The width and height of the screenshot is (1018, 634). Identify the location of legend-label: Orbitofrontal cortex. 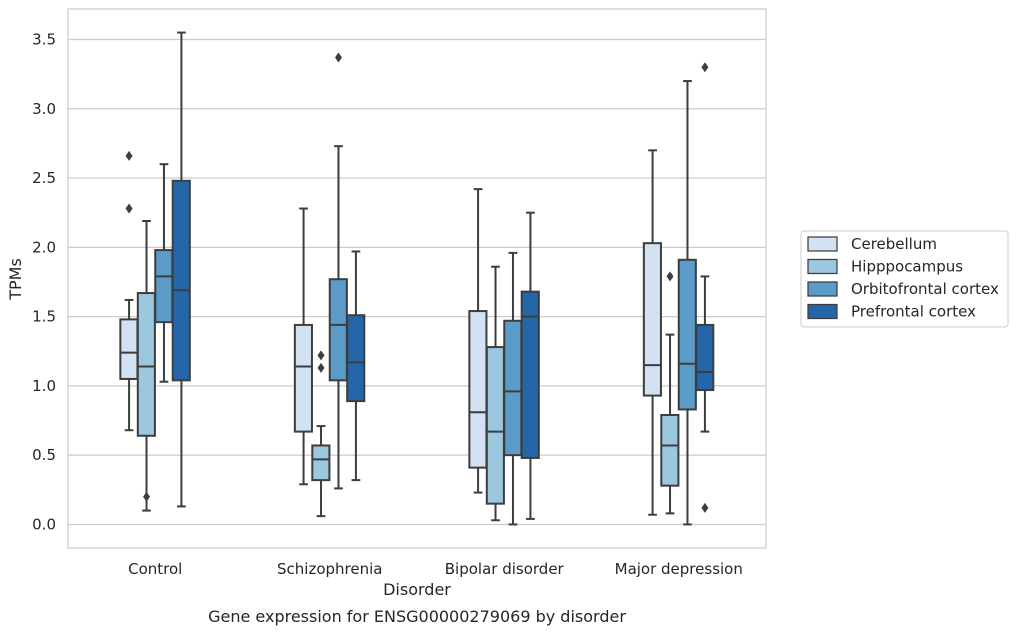
(925, 289).